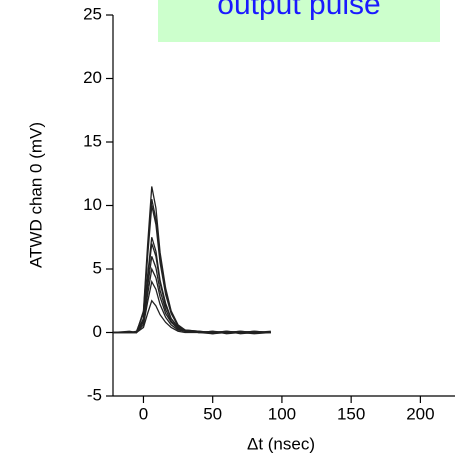  Describe the element at coordinates (143, 413) in the screenshot. I see `x-tick-label: 0` at that location.